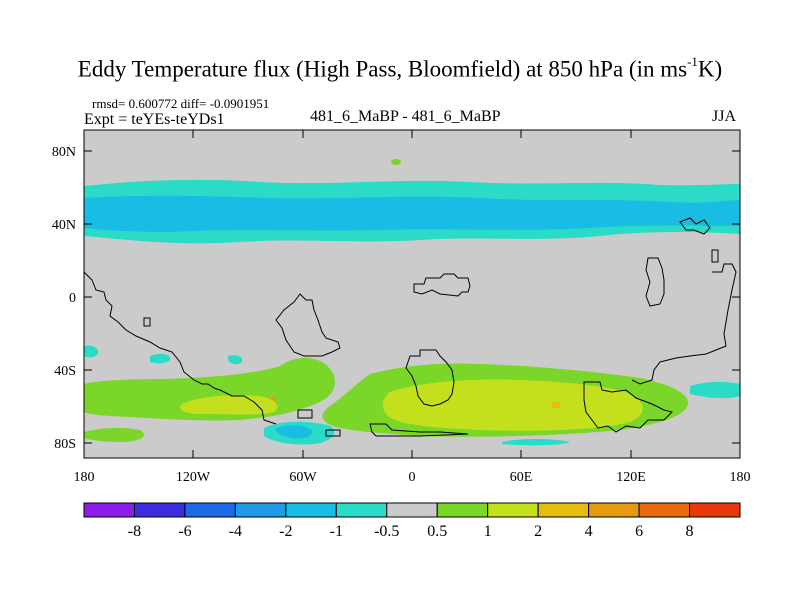 This screenshot has height=600, width=800. Describe the element at coordinates (229, 405) in the screenshot. I see `sh-mid-patch-west` at that location.